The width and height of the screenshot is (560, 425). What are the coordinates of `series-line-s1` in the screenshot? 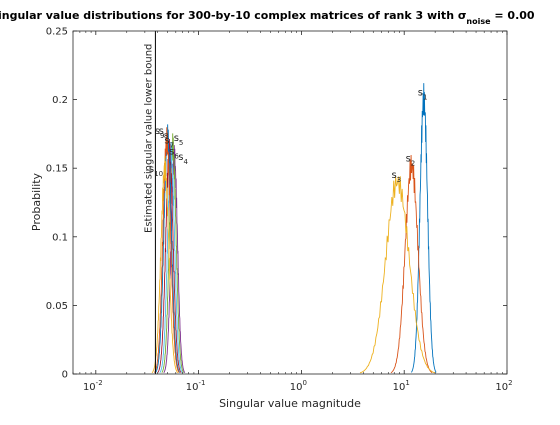 It's located at (424, 228).